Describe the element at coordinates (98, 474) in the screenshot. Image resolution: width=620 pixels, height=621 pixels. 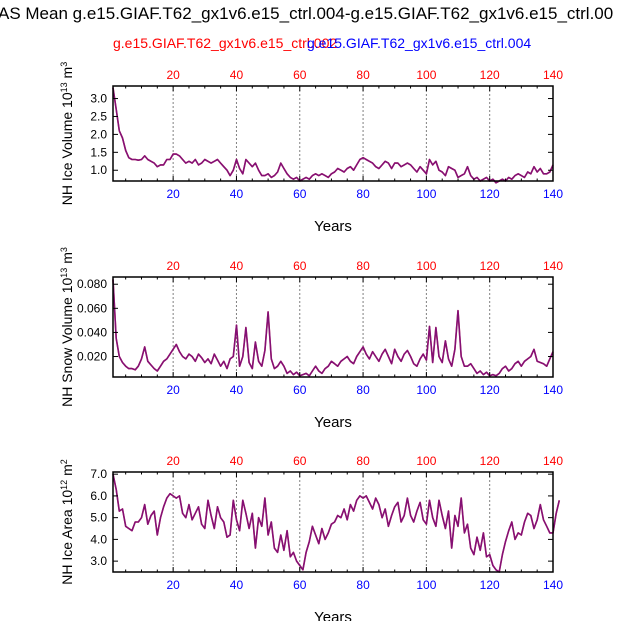
I see `nh-ice-area-ytick-label-4: 7.0` at that location.